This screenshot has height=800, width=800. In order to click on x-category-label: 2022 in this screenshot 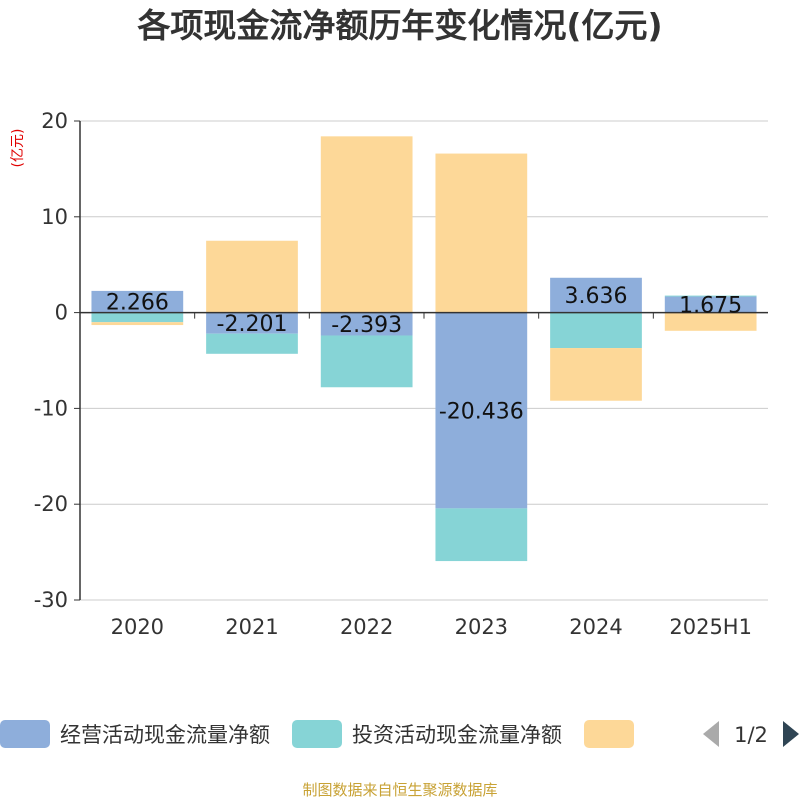, I will do `click(366, 627)`.